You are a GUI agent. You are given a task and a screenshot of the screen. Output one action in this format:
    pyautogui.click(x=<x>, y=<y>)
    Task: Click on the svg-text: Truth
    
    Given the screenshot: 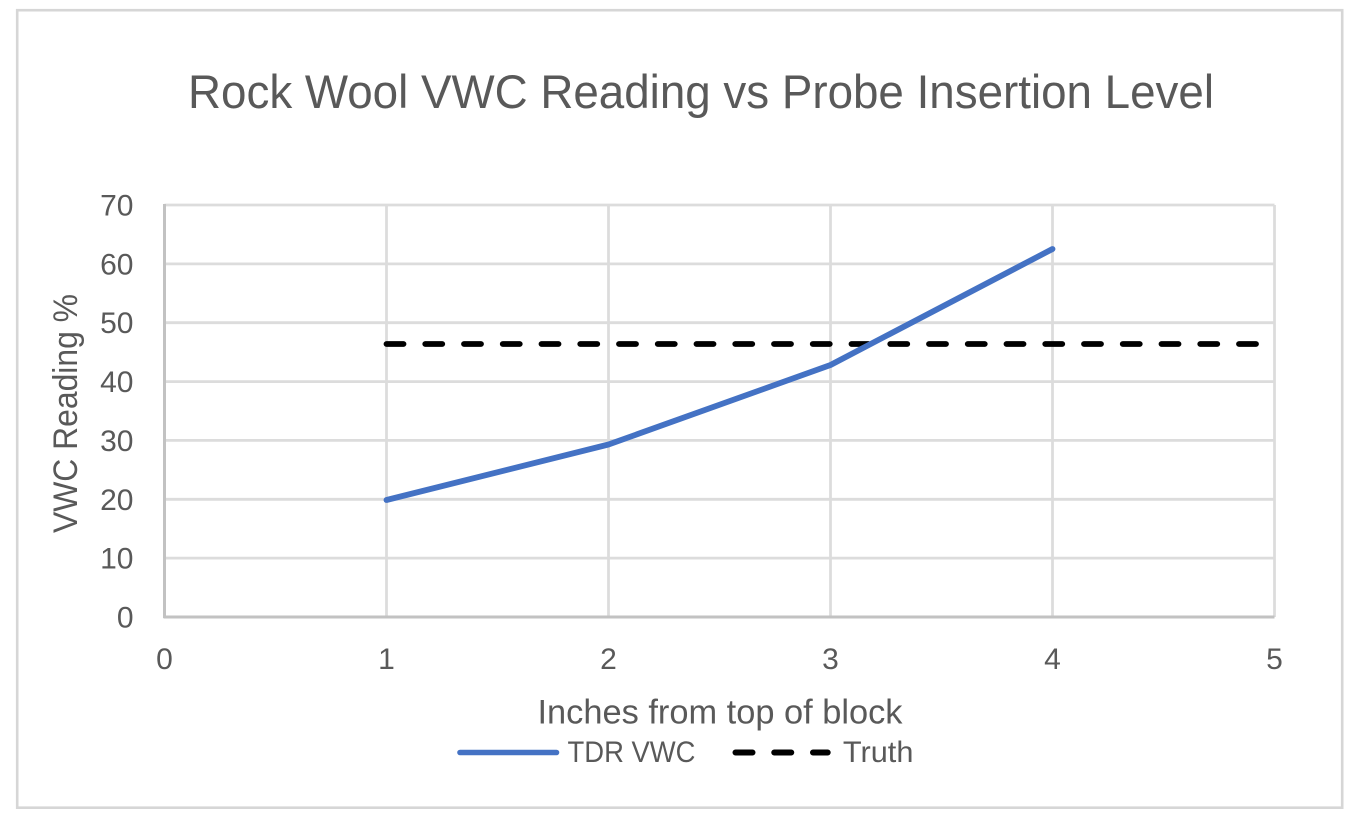 What is the action you would take?
    pyautogui.click(x=878, y=752)
    